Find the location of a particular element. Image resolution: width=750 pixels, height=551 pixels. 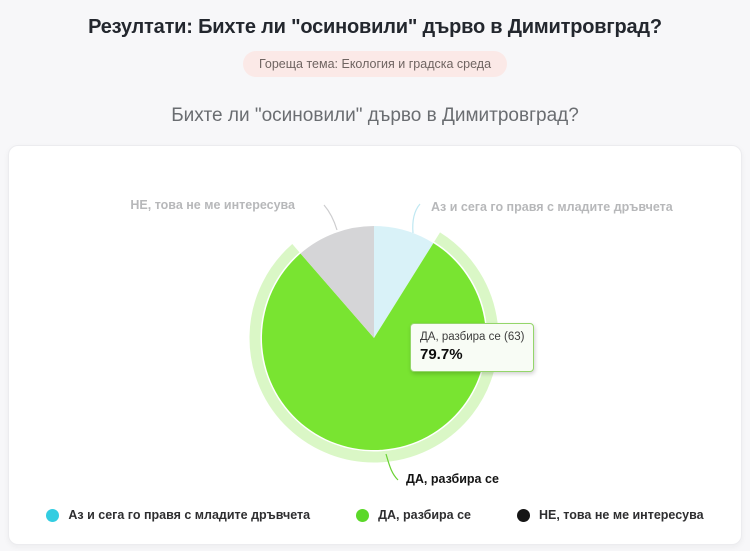

hover-halo is located at coordinates (374, 347).